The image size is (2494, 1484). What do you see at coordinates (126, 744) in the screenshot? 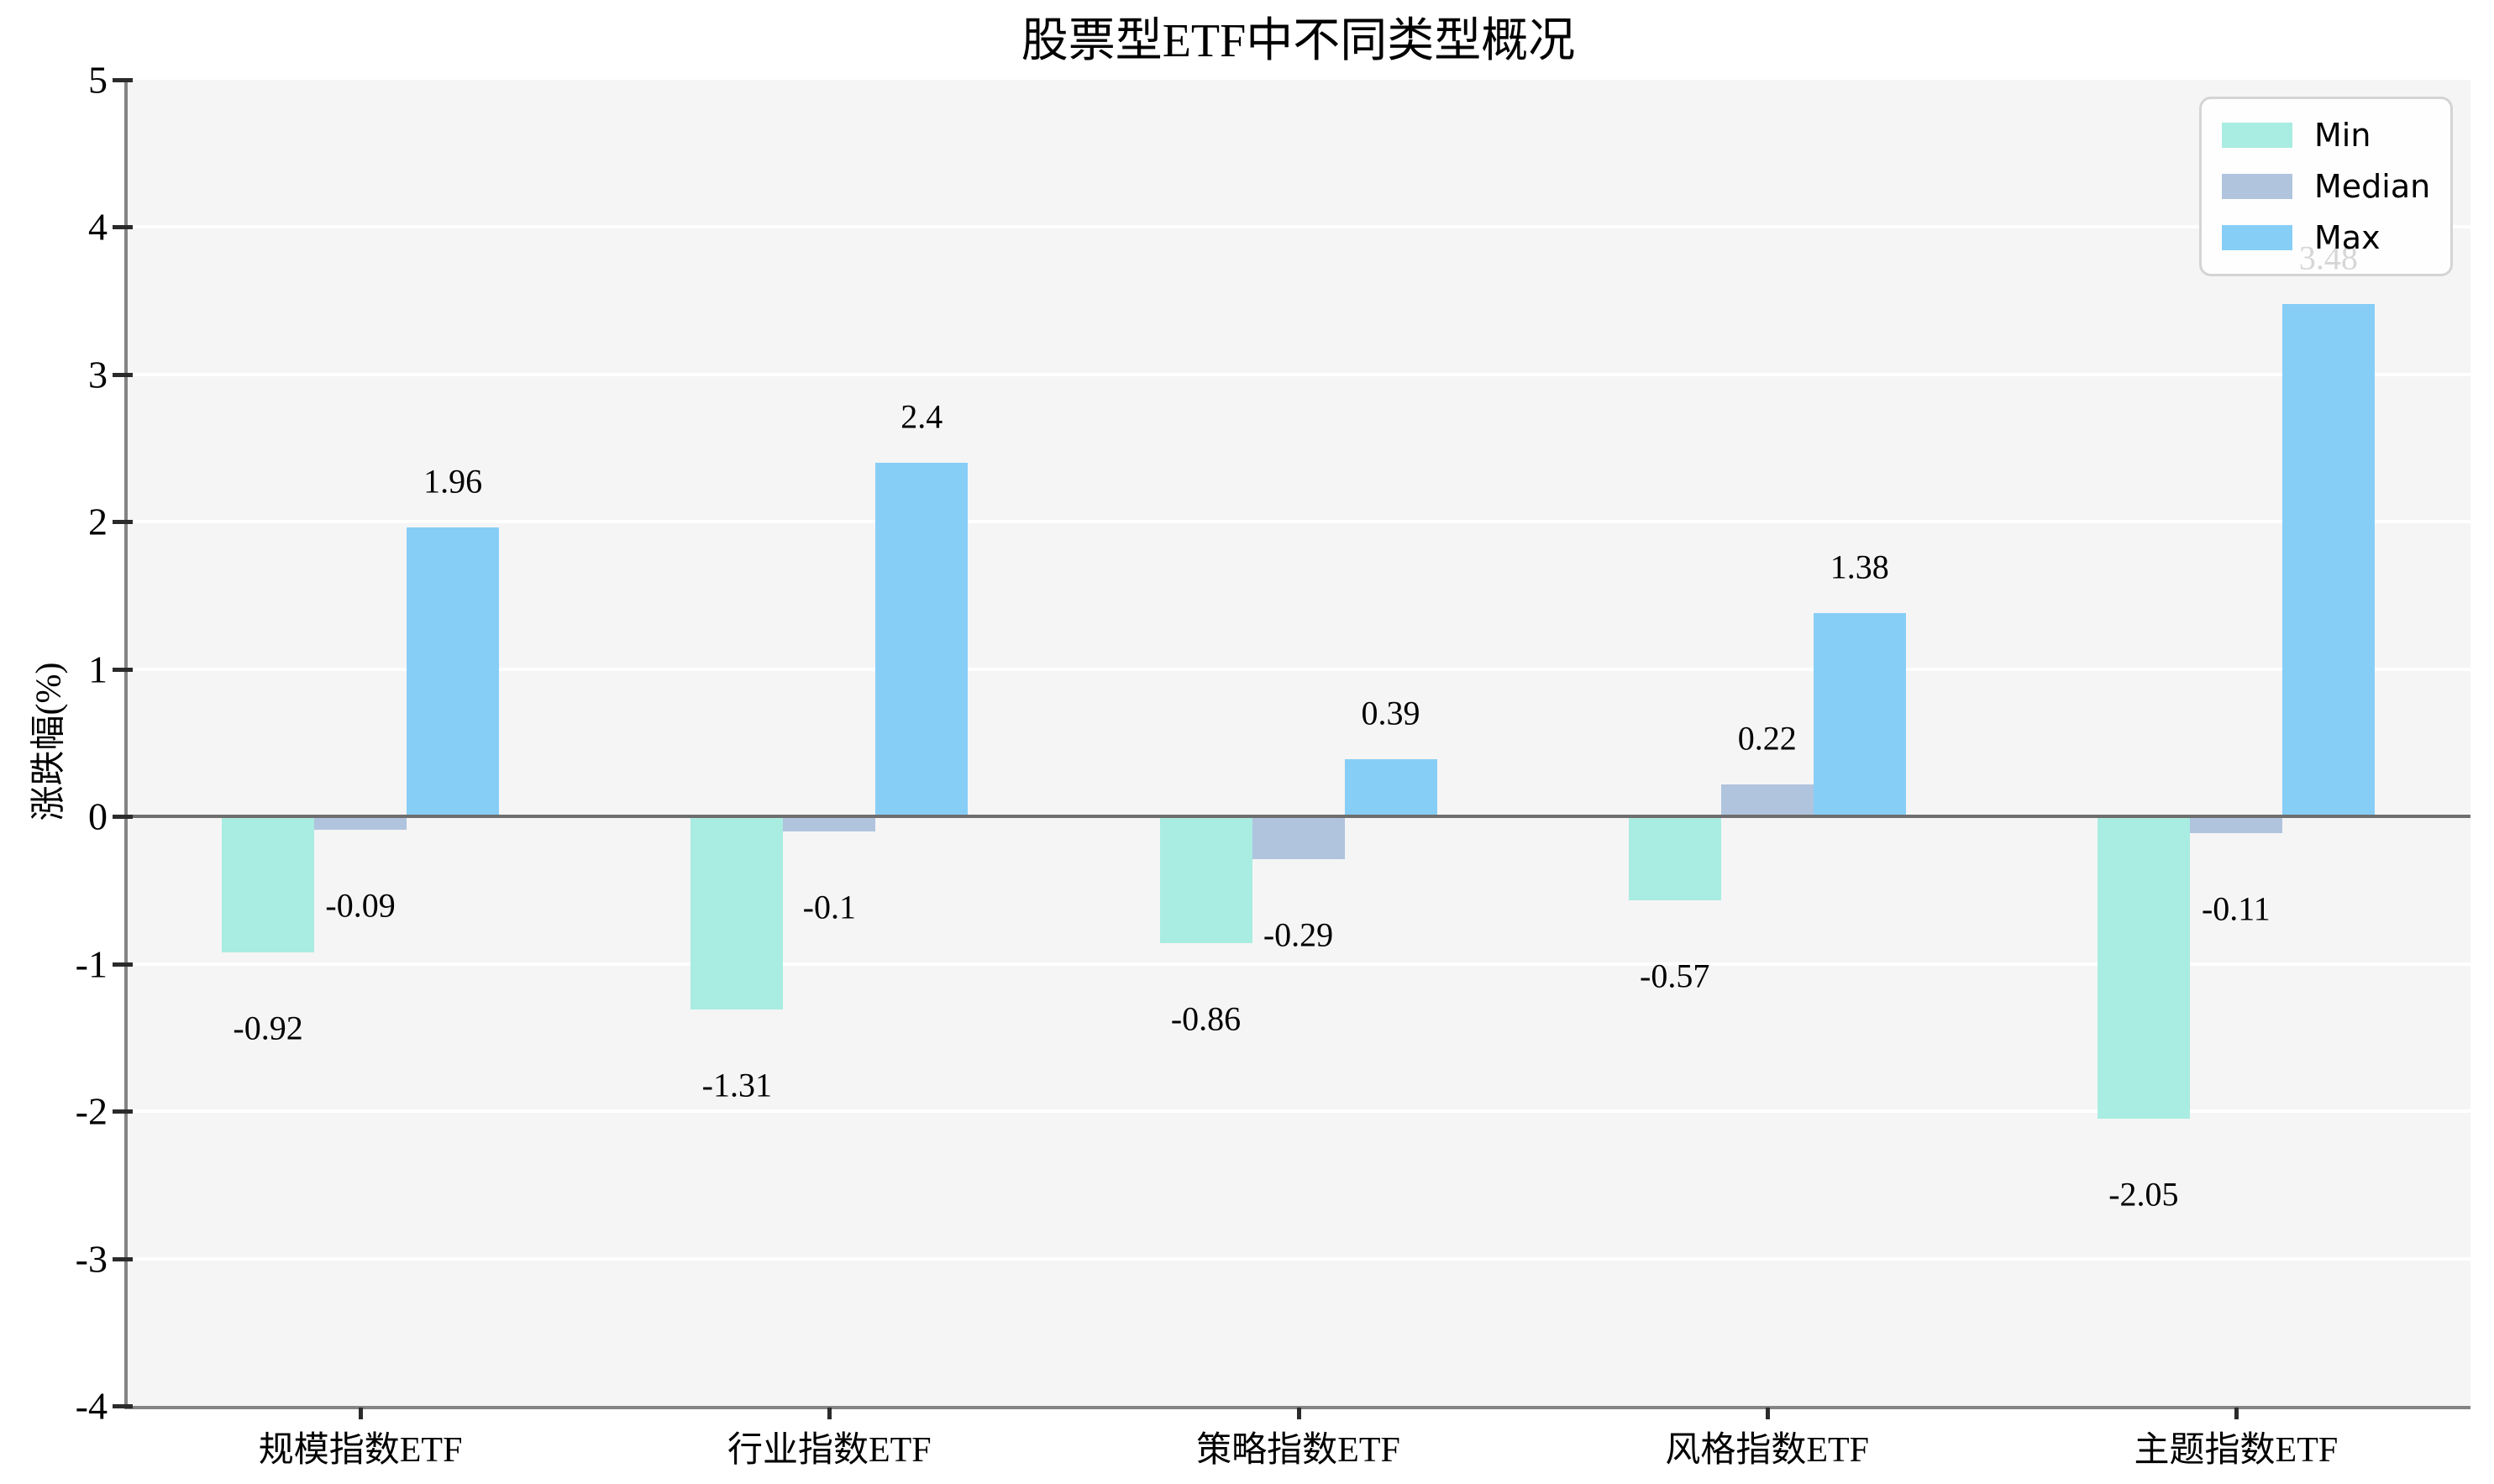
I see `y-axis-spine` at bounding box center [126, 744].